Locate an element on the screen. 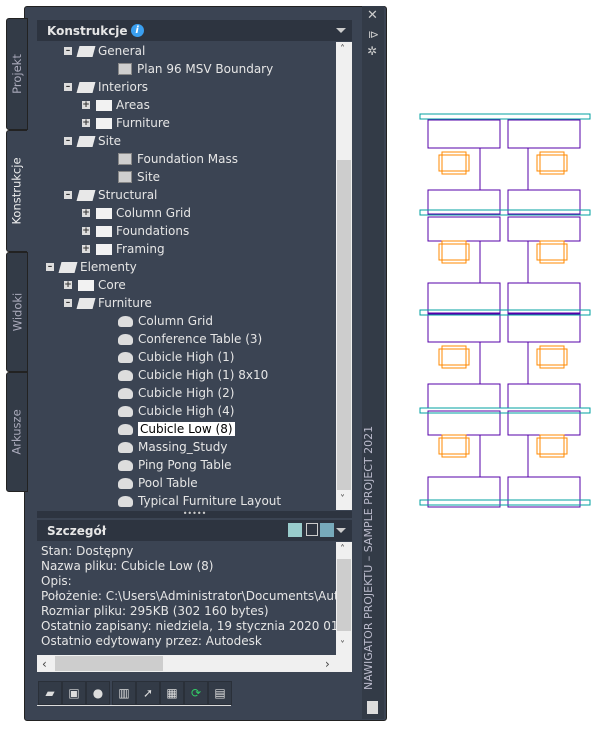 This screenshot has height=744, width=604. new-construct-icon: ▣ is located at coordinates (74, 693).